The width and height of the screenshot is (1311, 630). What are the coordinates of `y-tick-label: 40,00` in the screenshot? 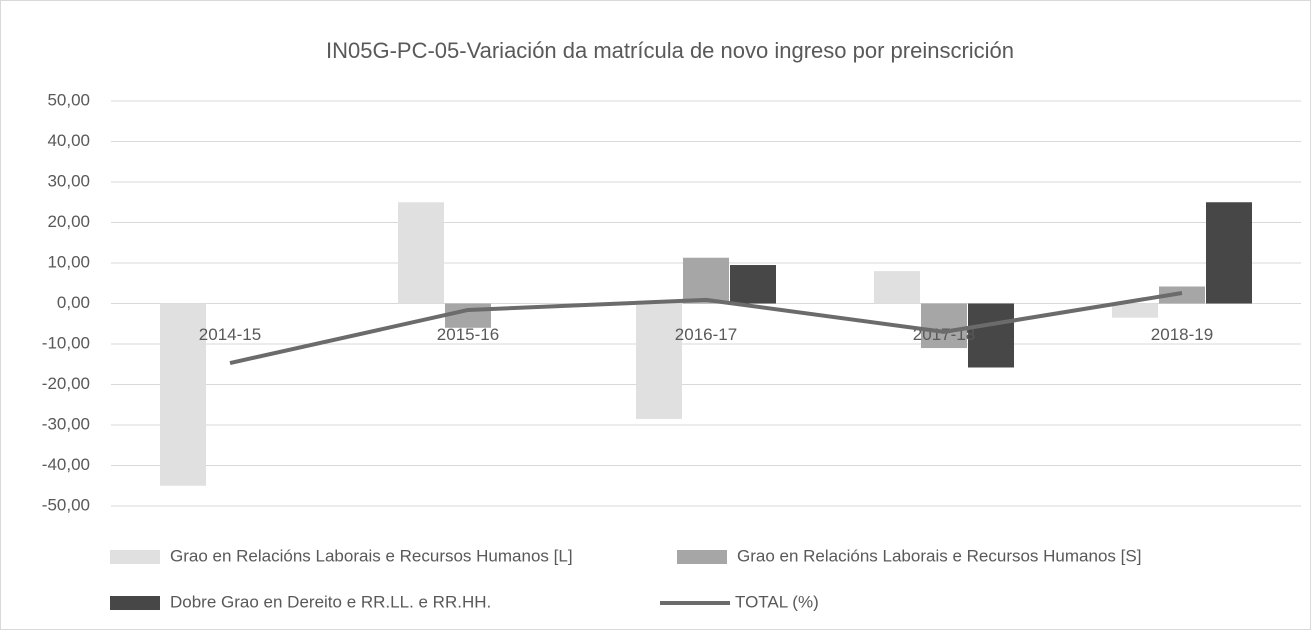 It's located at (68, 140).